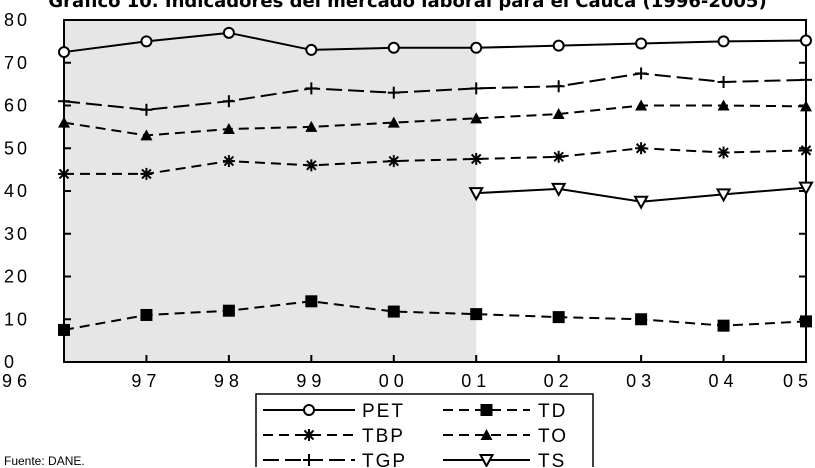 This screenshot has height=468, width=815. I want to click on legend-label-tbp: TBP, so click(383, 436).